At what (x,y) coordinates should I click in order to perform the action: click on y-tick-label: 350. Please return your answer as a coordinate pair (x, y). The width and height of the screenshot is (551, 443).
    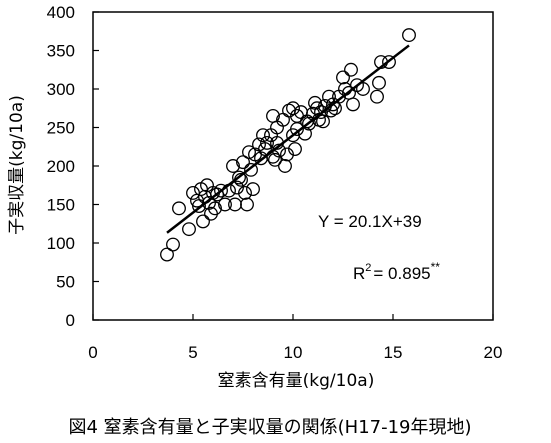
    Looking at the image, I should click on (61, 51).